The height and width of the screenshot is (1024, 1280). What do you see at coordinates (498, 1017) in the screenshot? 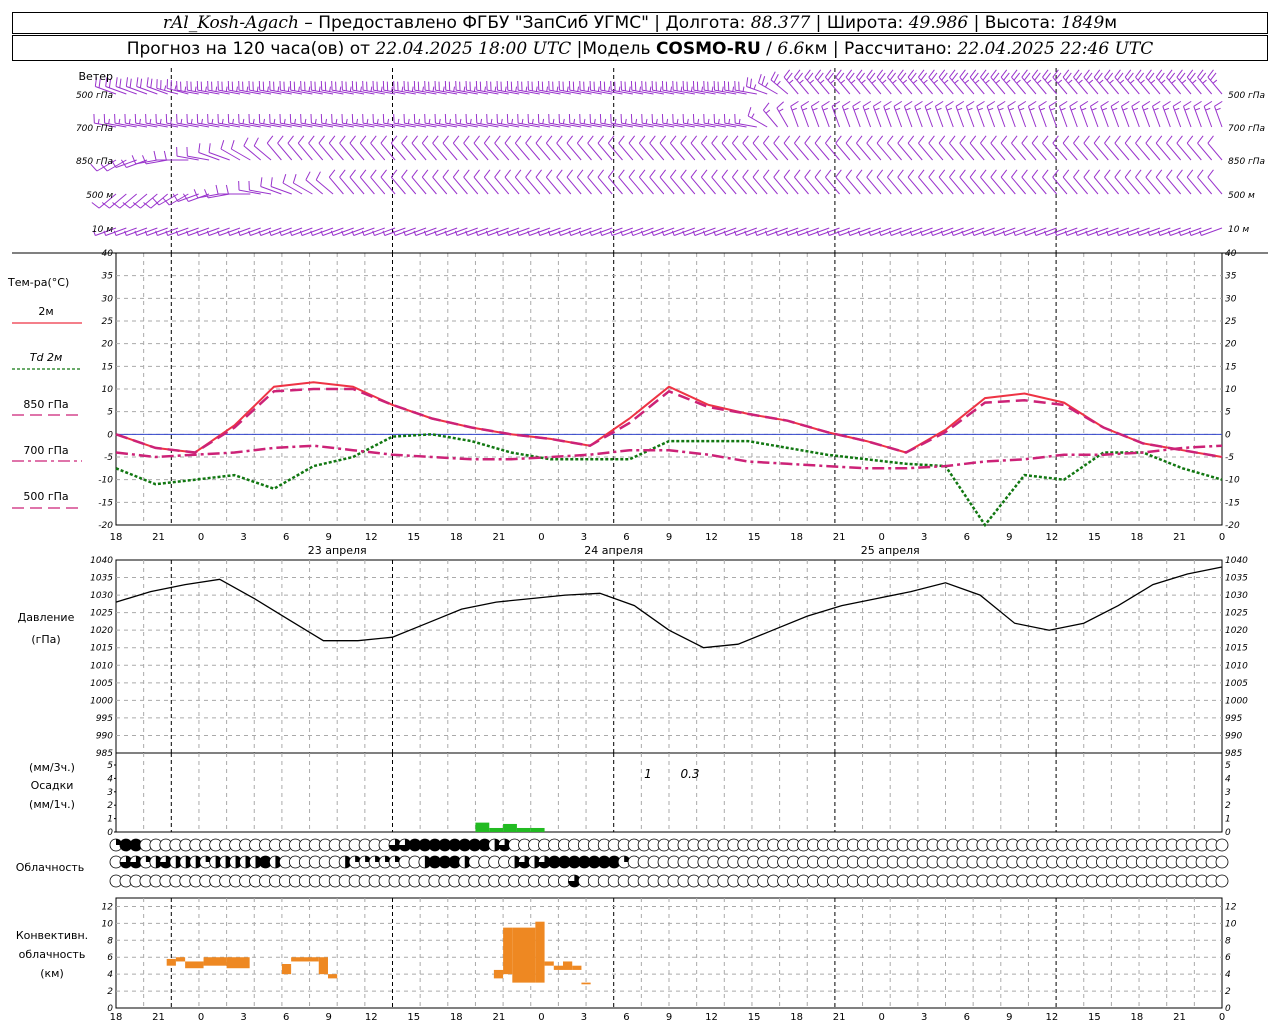
I see `hour-tick: 21` at bounding box center [498, 1017].